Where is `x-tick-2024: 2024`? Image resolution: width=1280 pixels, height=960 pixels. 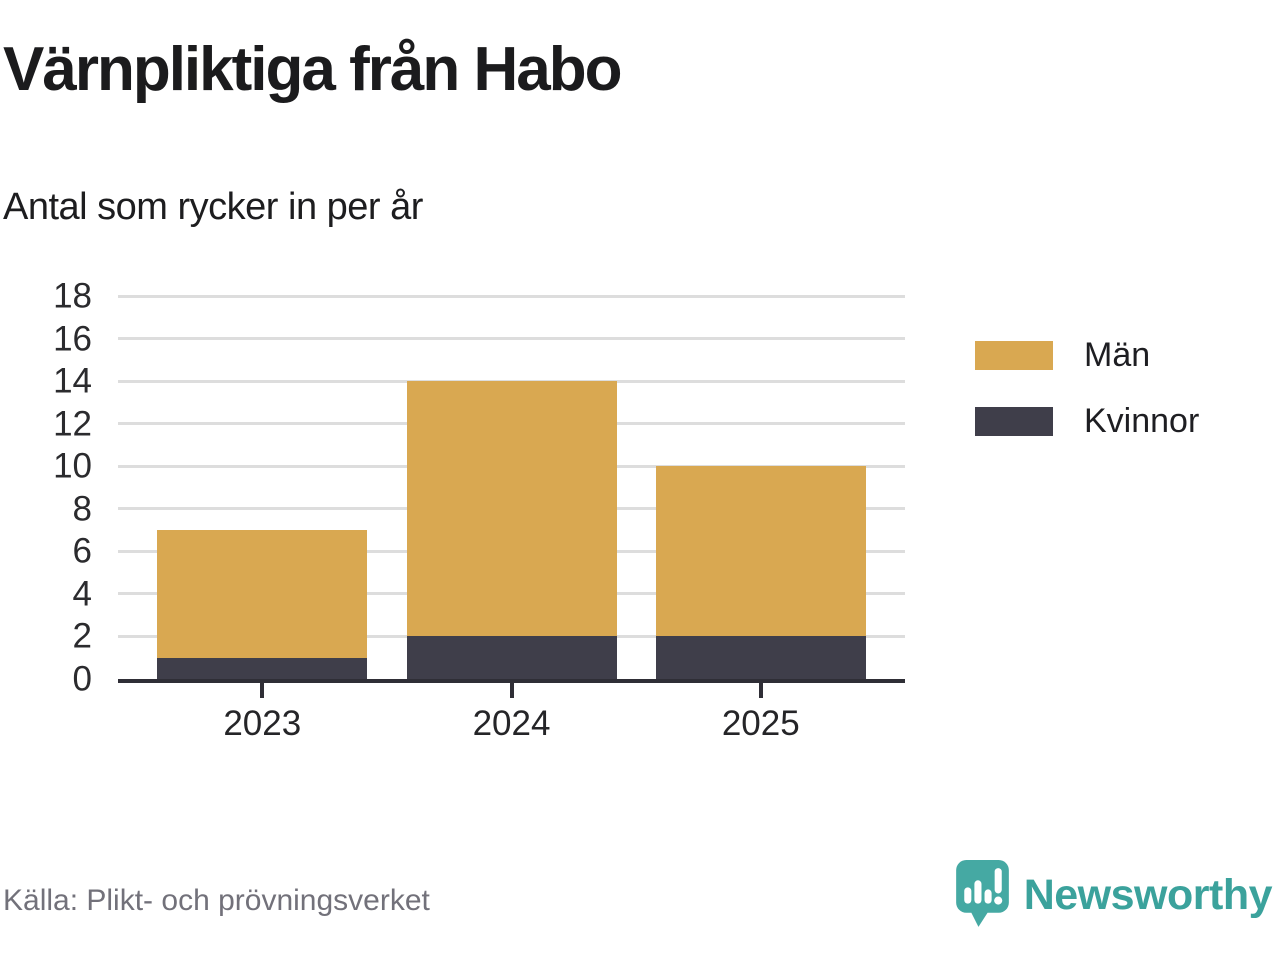 x-tick-2024: 2024 is located at coordinates (512, 713).